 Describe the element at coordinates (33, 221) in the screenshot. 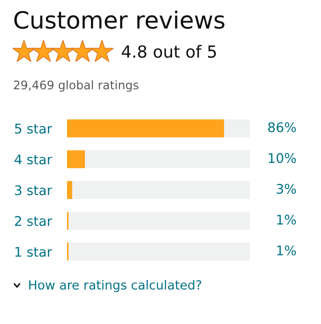

I see `y-tick-label: 2 star` at that location.